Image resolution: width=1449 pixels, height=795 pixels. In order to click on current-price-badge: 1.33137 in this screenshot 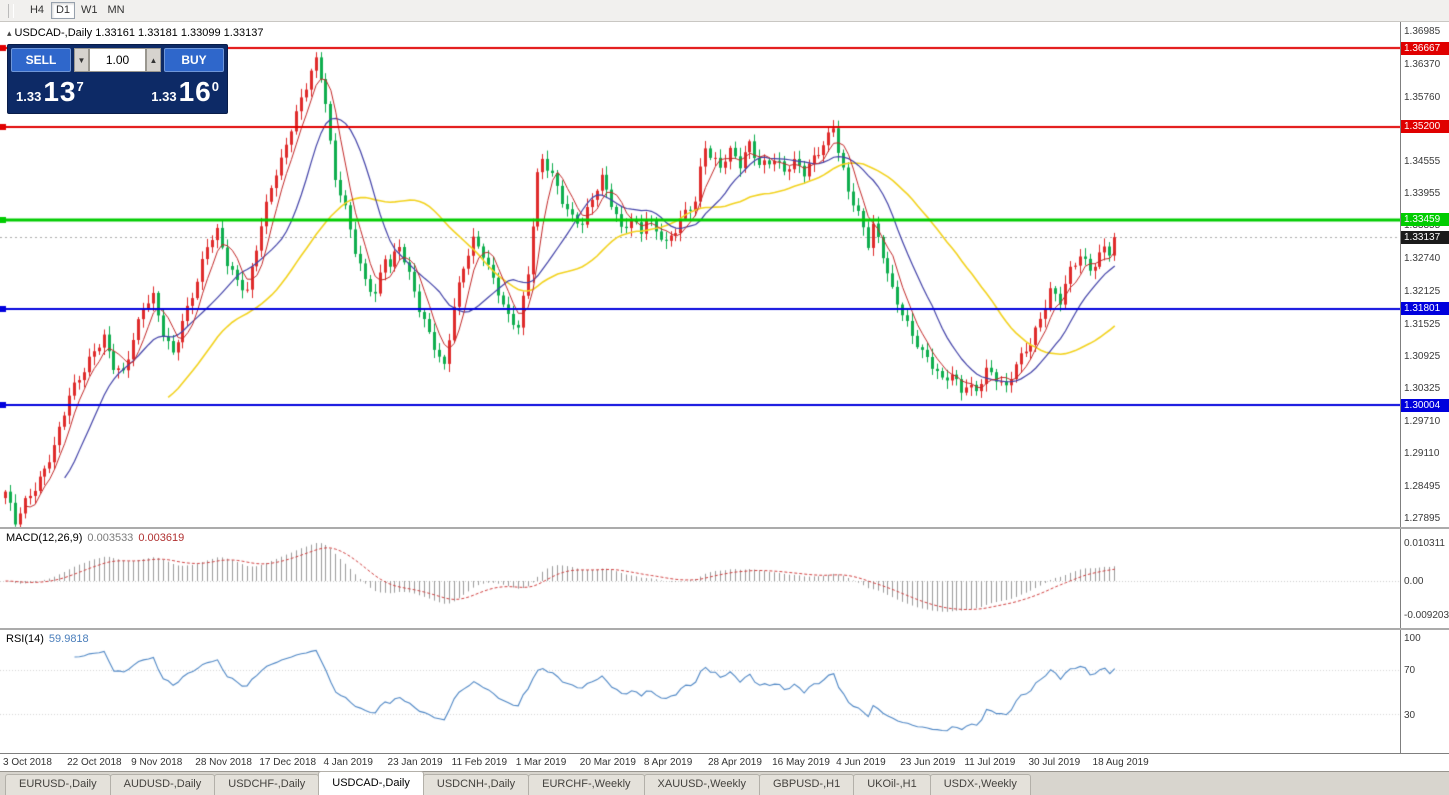, I will do `click(1425, 237)`.